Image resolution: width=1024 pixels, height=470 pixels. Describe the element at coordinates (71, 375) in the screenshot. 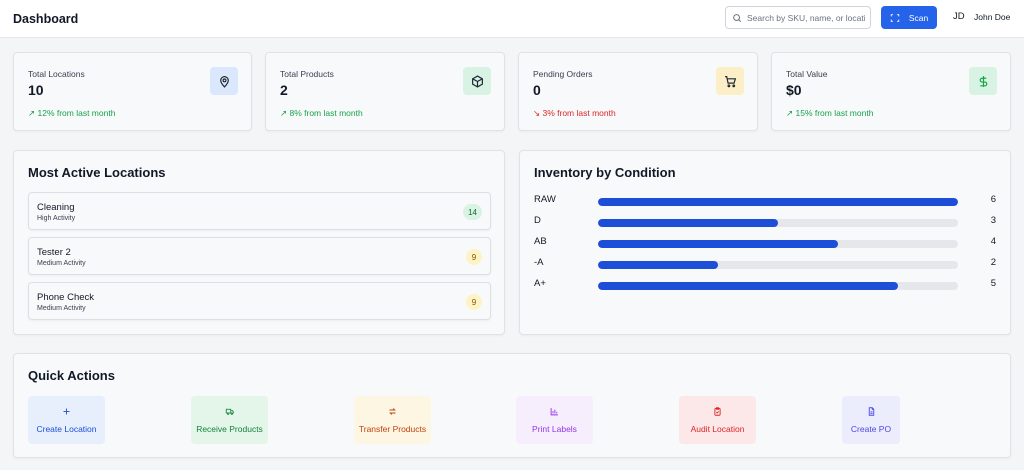

I see `section-title: Quick Actions` at that location.